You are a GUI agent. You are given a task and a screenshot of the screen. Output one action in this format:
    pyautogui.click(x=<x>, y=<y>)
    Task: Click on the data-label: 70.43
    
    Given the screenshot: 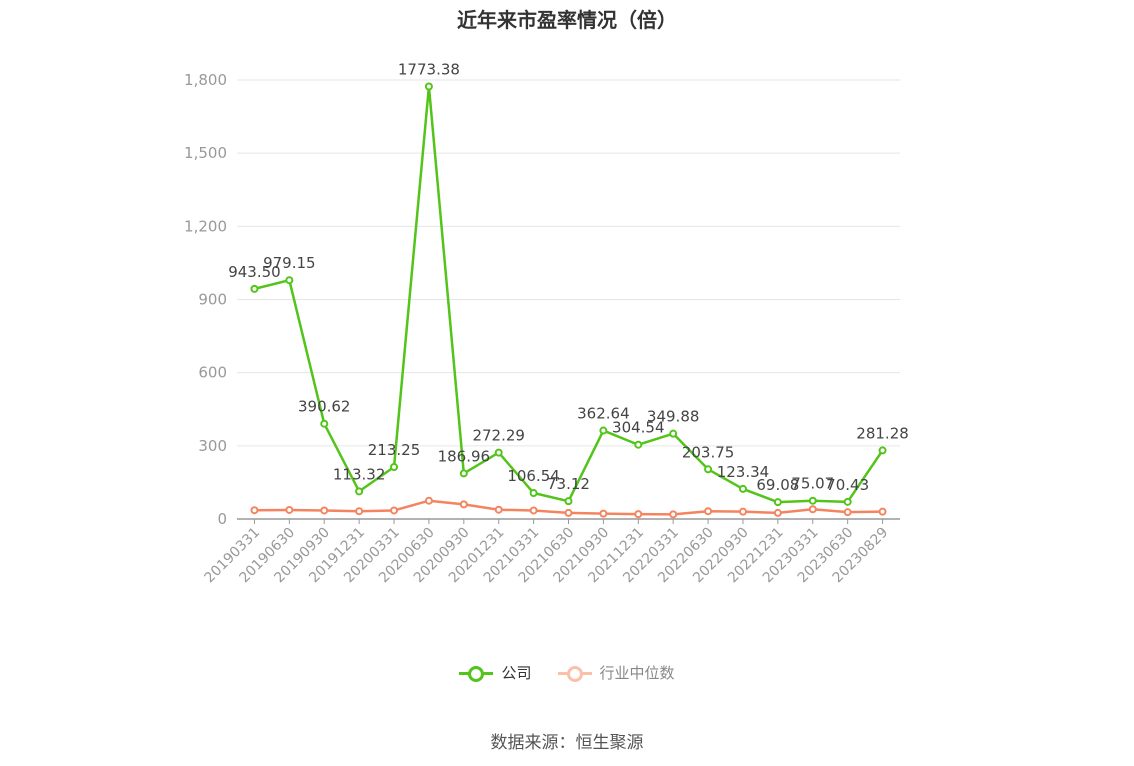 What is the action you would take?
    pyautogui.click(x=847, y=485)
    